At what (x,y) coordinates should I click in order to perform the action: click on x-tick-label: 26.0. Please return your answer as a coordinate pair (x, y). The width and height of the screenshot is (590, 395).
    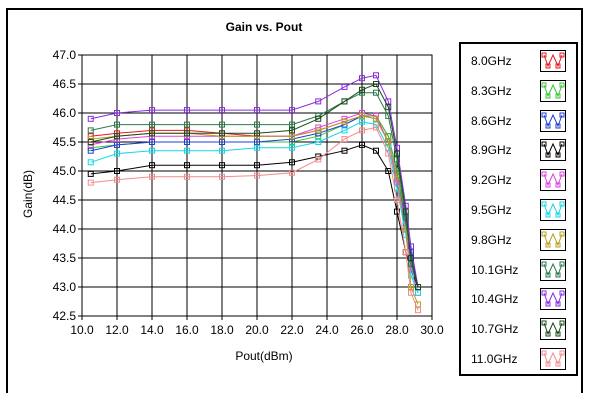
    Looking at the image, I should click on (362, 330).